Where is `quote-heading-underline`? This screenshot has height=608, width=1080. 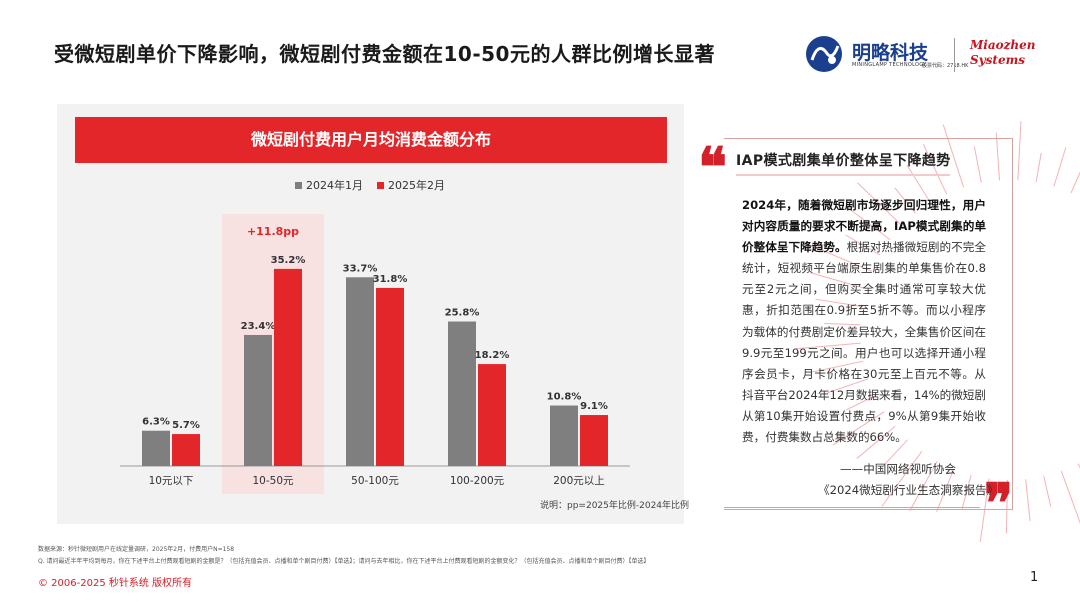 quote-heading-underline is located at coordinates (843, 175).